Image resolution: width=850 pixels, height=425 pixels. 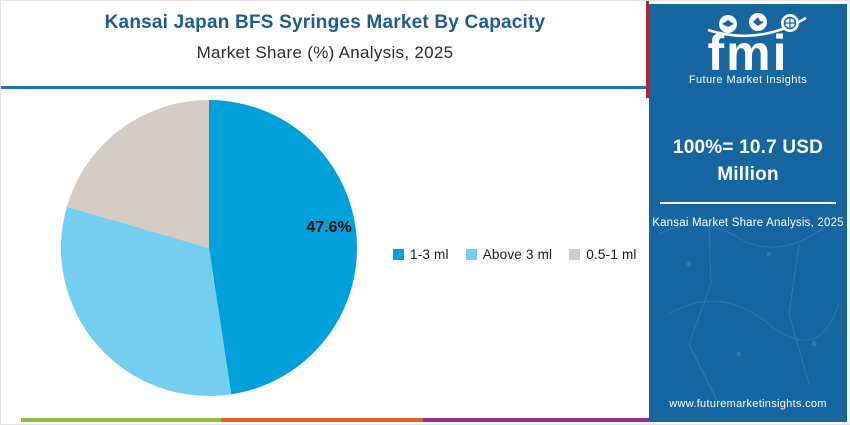 I want to click on legend-label: Above 3 ml, so click(x=517, y=254).